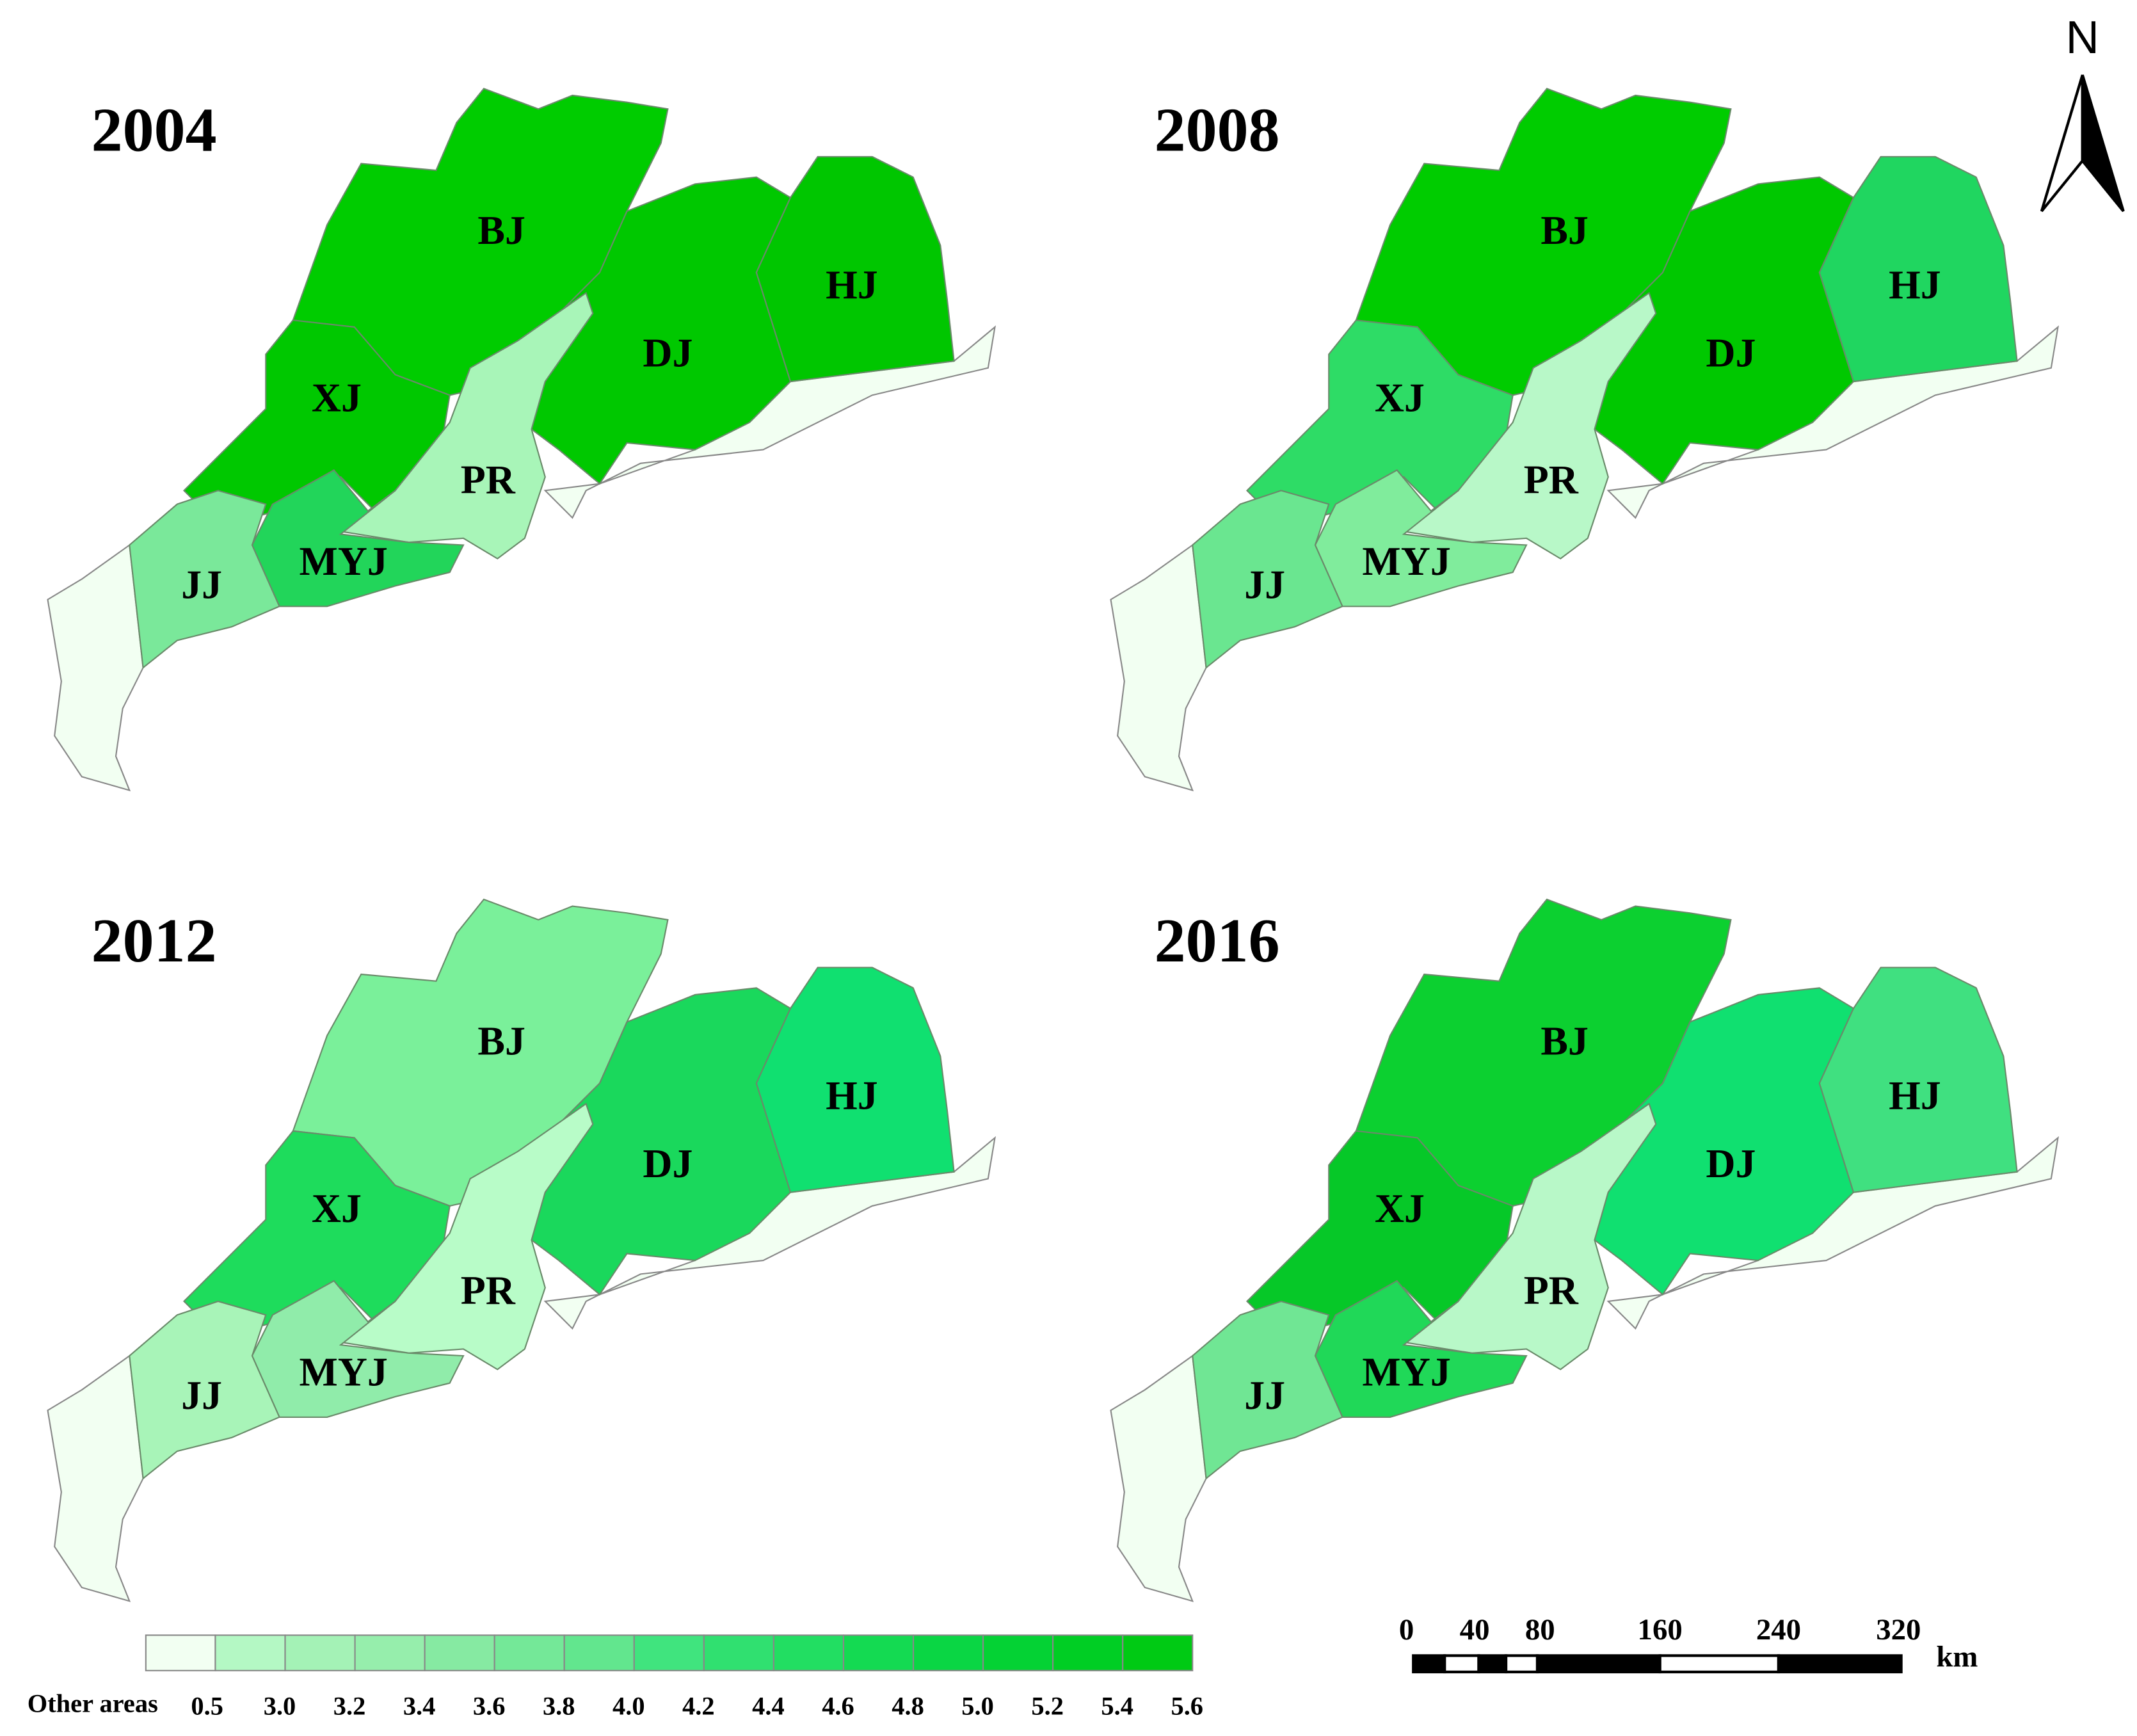 This screenshot has width=2137, height=1736. Describe the element at coordinates (1406, 1630) in the screenshot. I see `scale-label: 0` at that location.